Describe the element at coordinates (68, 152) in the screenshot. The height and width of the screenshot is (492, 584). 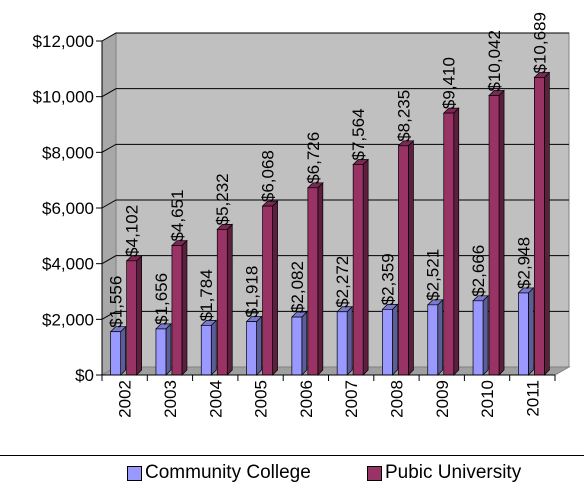
I see `y-tick-label: $8,000` at that location.